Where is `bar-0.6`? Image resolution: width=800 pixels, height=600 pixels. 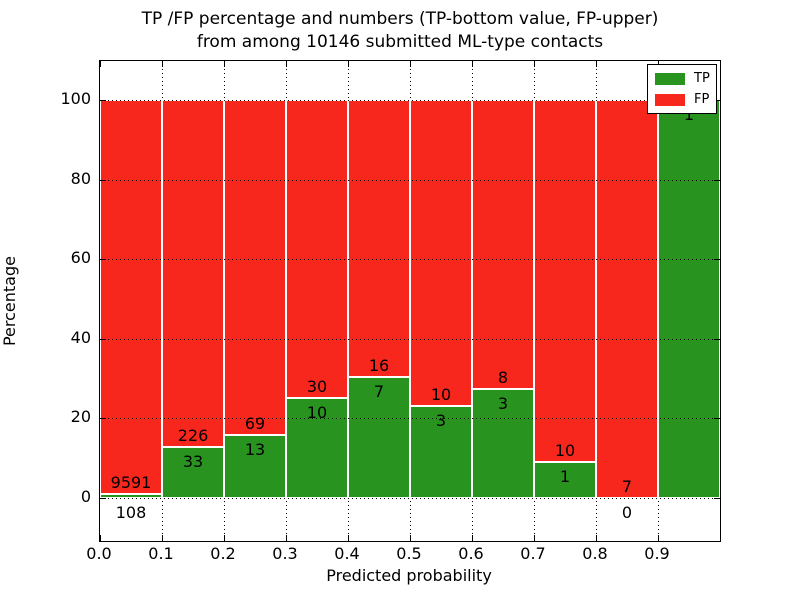
bar-0.6 is located at coordinates (503, 299).